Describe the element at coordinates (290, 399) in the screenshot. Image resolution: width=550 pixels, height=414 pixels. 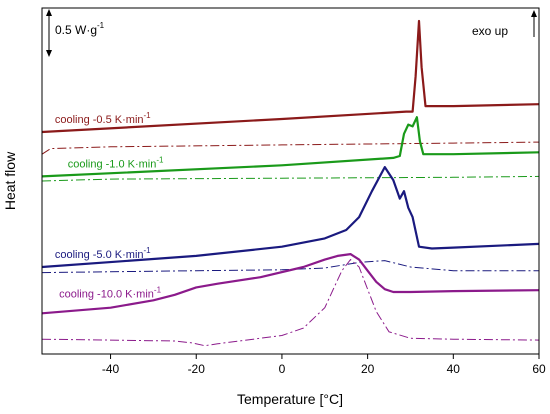
I see `x-axis-title: Temperature [°C]` at that location.